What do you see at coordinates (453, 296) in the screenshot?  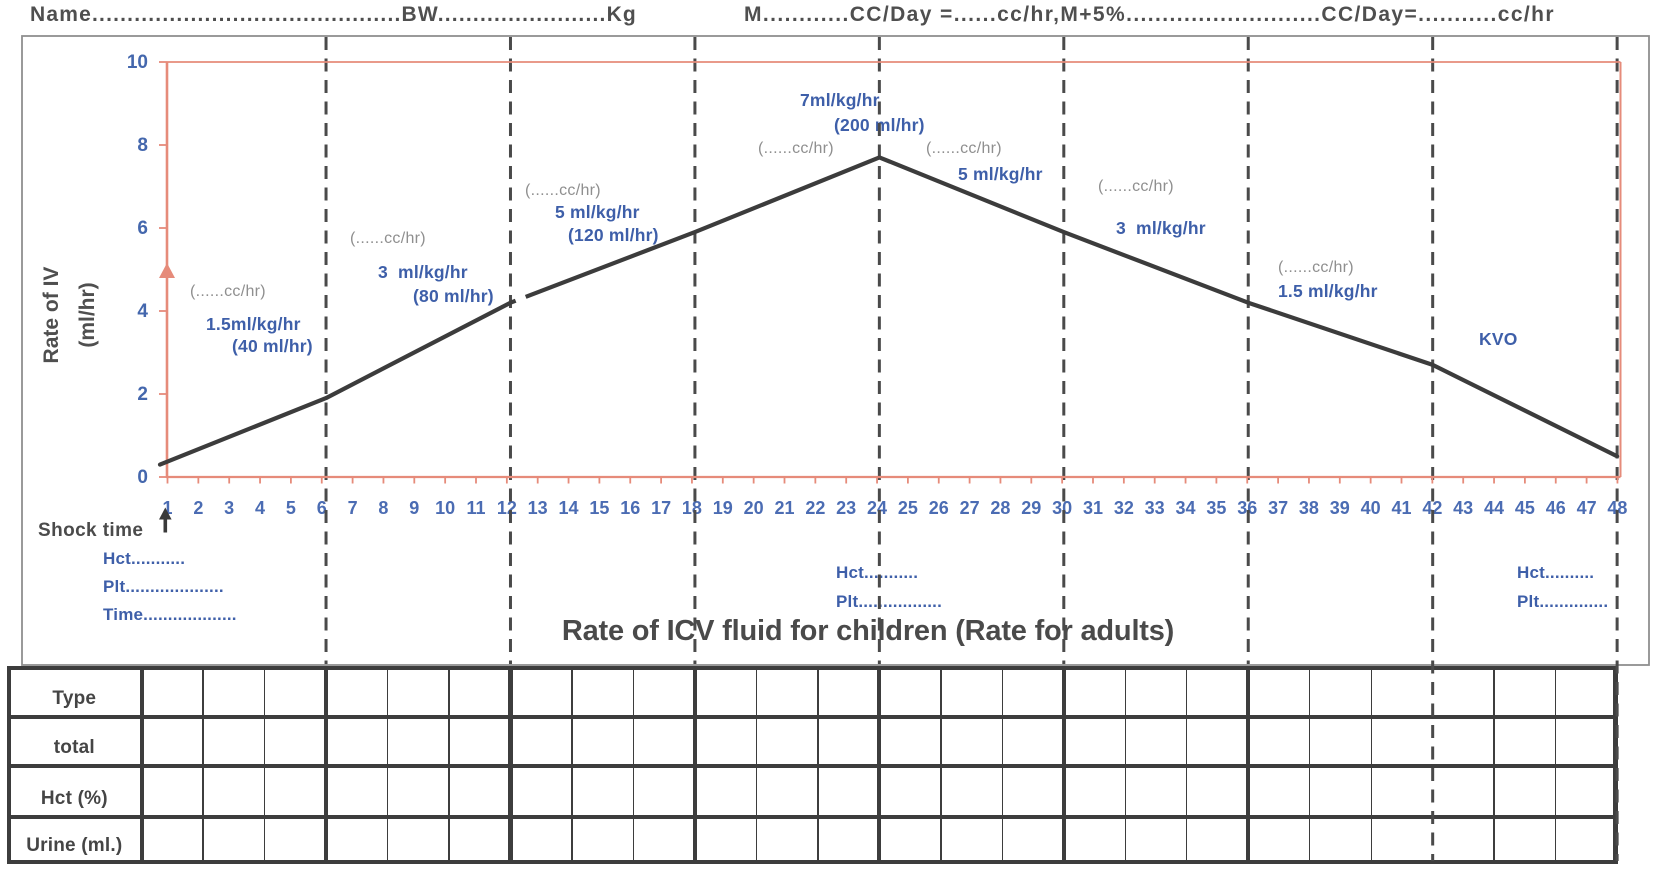 I see `annotation-seg2-adult: (80 ml/hr)` at bounding box center [453, 296].